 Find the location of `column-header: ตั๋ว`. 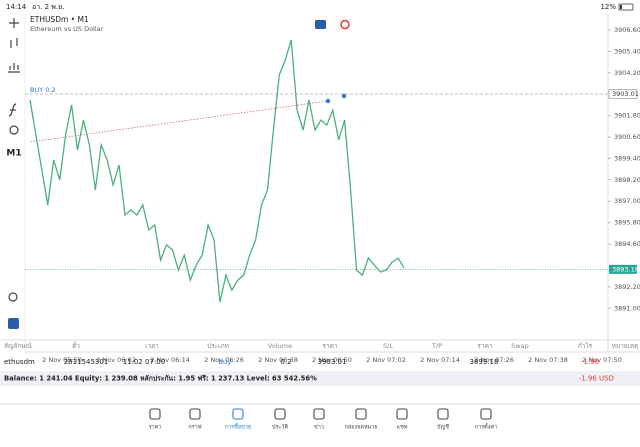

column-header: ตั๋ว is located at coordinates (76, 345).